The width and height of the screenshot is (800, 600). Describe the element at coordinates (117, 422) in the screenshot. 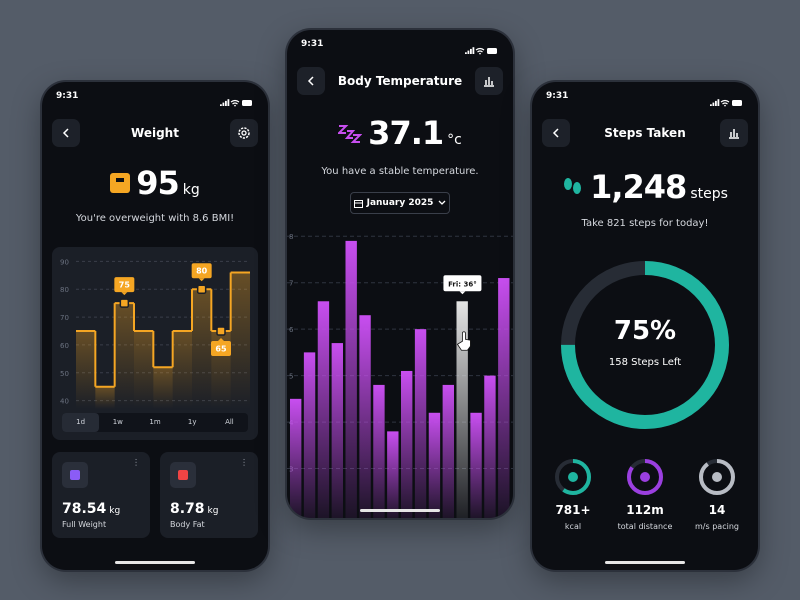

I see `range-tab: 1w` at that location.